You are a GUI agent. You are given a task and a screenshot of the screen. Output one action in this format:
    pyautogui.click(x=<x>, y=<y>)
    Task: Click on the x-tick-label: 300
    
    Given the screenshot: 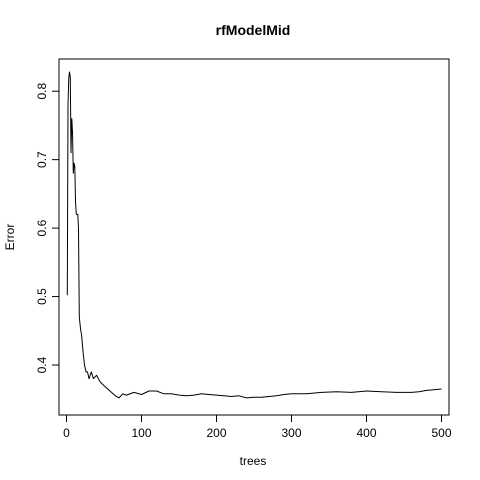 What is the action you would take?
    pyautogui.click(x=291, y=433)
    